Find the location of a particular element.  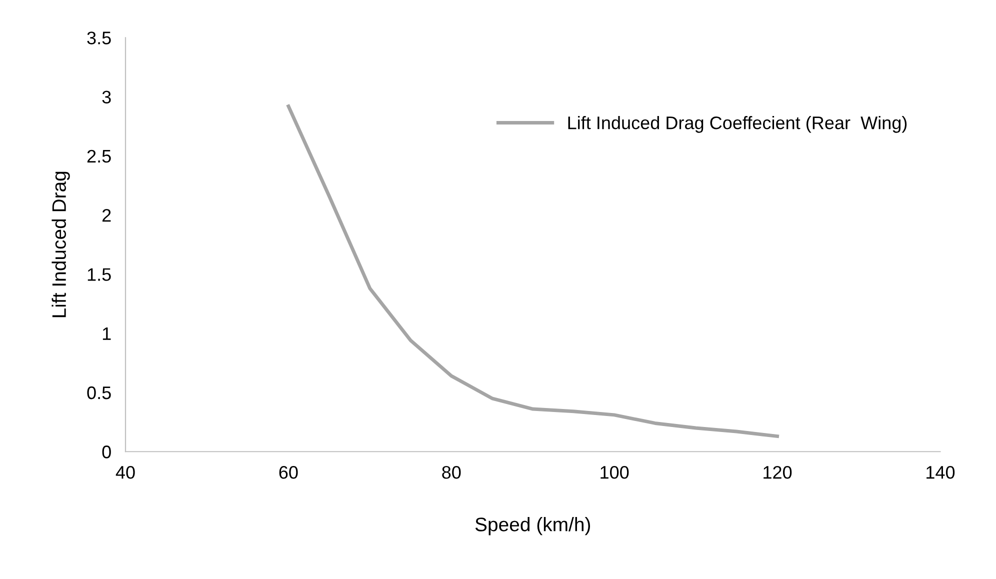

x-tick-label: 60 is located at coordinates (288, 472).